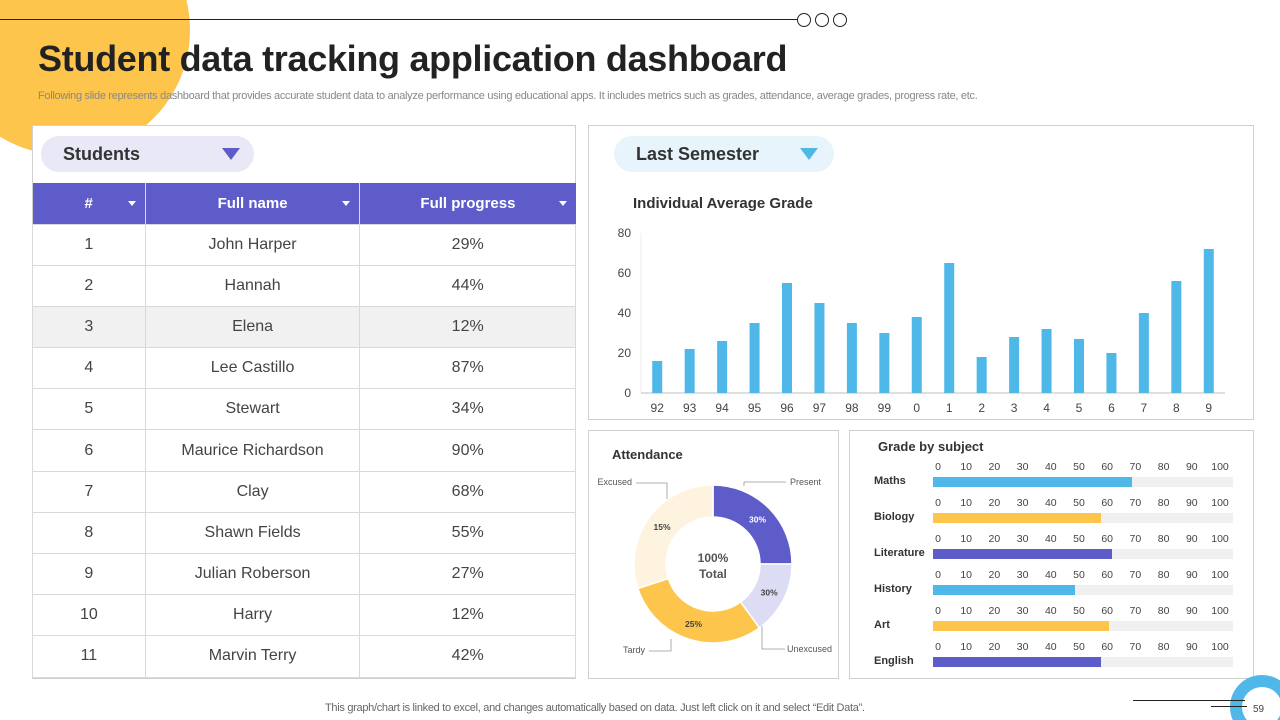 This screenshot has height=720, width=1280. What do you see at coordinates (304, 491) in the screenshot?
I see `table-row: 7 Clay 68%` at bounding box center [304, 491].